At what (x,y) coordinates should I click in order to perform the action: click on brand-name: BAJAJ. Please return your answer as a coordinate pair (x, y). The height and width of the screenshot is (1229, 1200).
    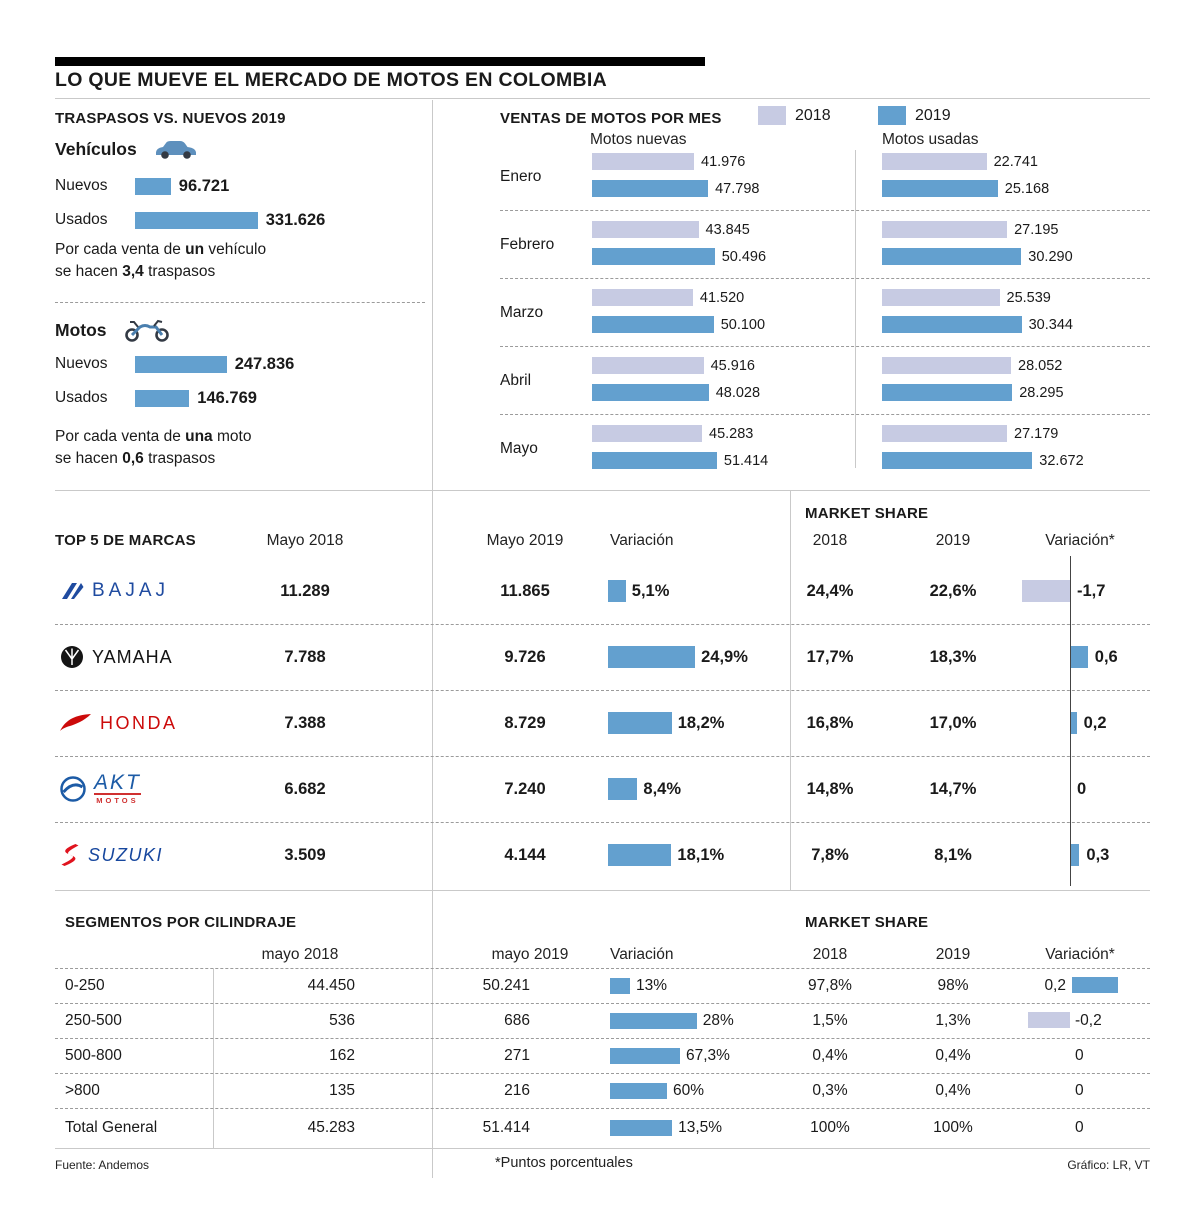
    Looking at the image, I should click on (131, 590).